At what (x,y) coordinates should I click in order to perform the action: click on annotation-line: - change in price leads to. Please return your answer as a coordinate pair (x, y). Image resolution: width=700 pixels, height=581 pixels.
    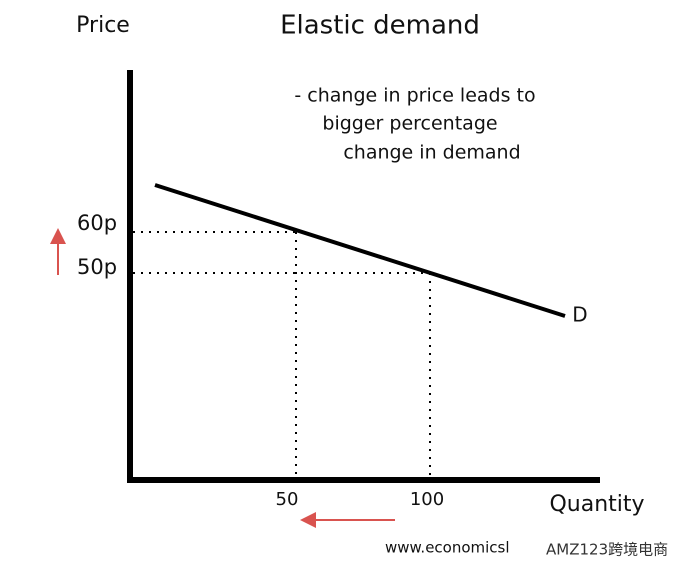
    Looking at the image, I should click on (414, 96).